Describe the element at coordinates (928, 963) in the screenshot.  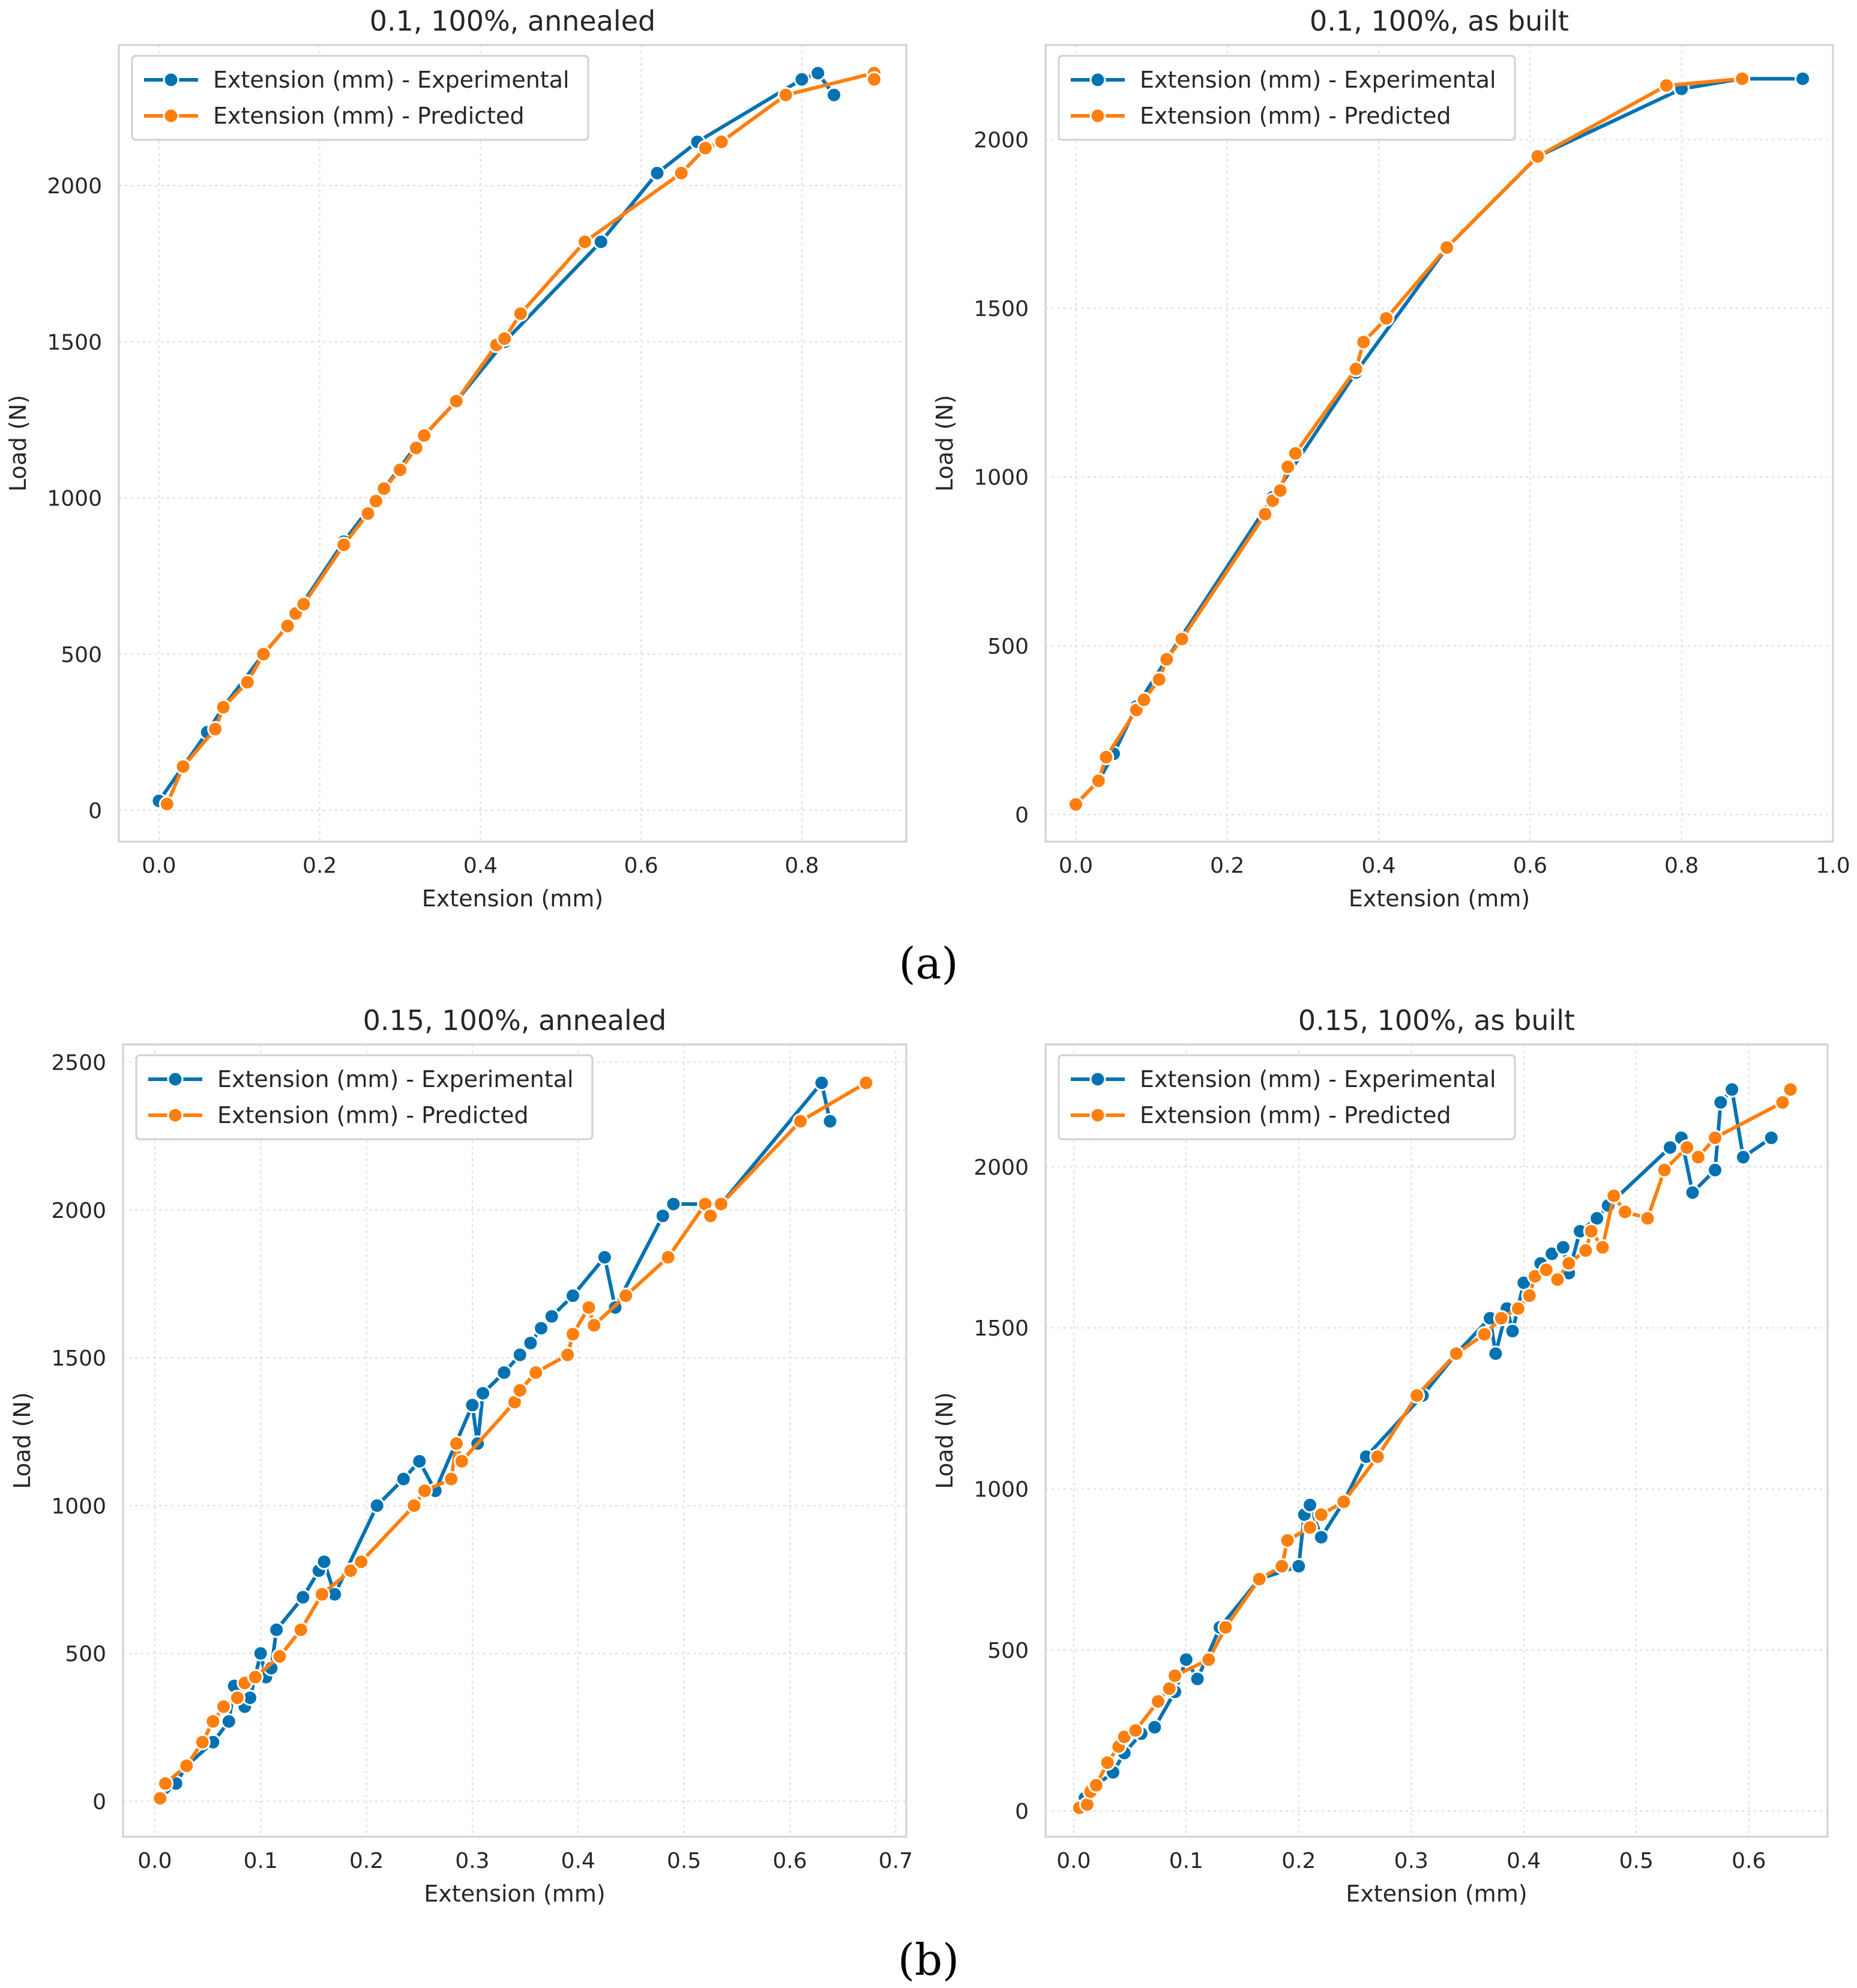
I see `panel-label-a: (a)` at that location.